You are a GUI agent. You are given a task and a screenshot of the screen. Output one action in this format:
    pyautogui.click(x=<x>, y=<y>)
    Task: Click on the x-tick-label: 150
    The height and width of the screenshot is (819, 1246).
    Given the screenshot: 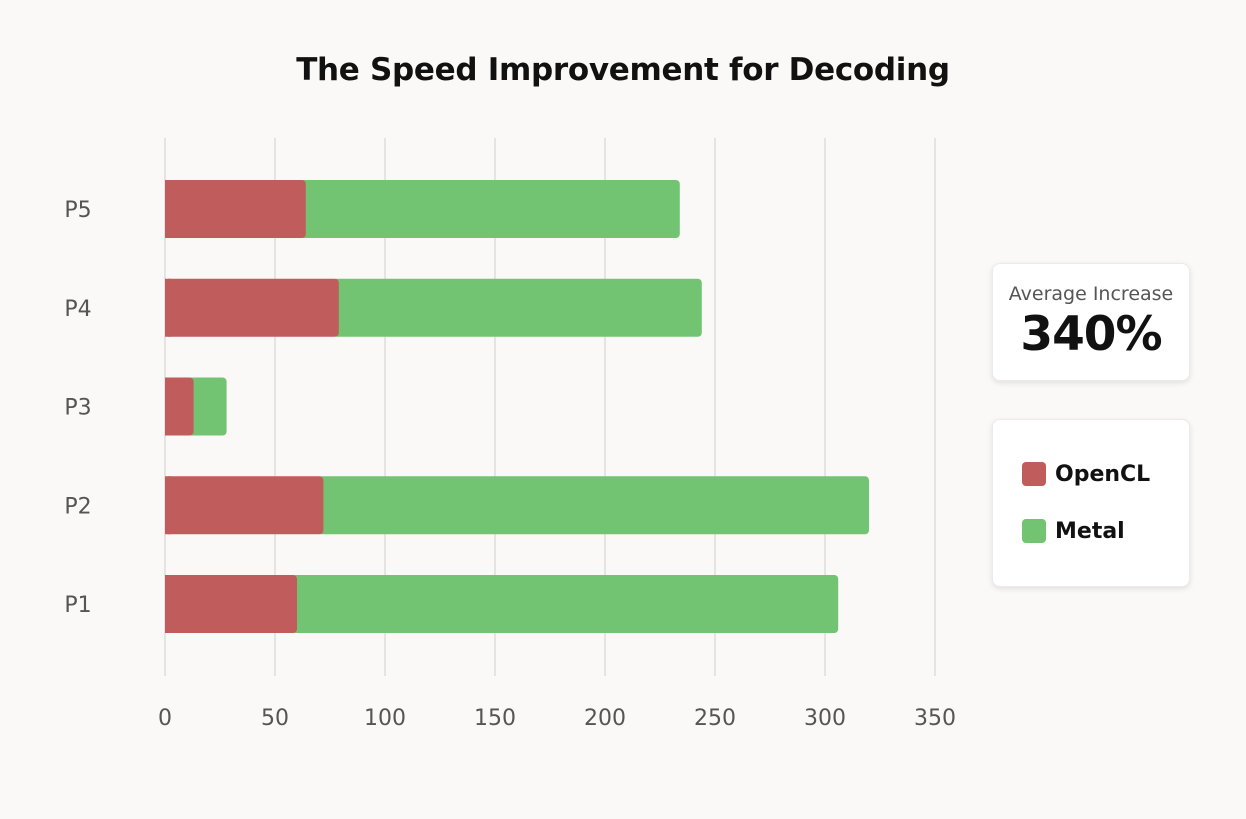 What is the action you would take?
    pyautogui.click(x=495, y=718)
    